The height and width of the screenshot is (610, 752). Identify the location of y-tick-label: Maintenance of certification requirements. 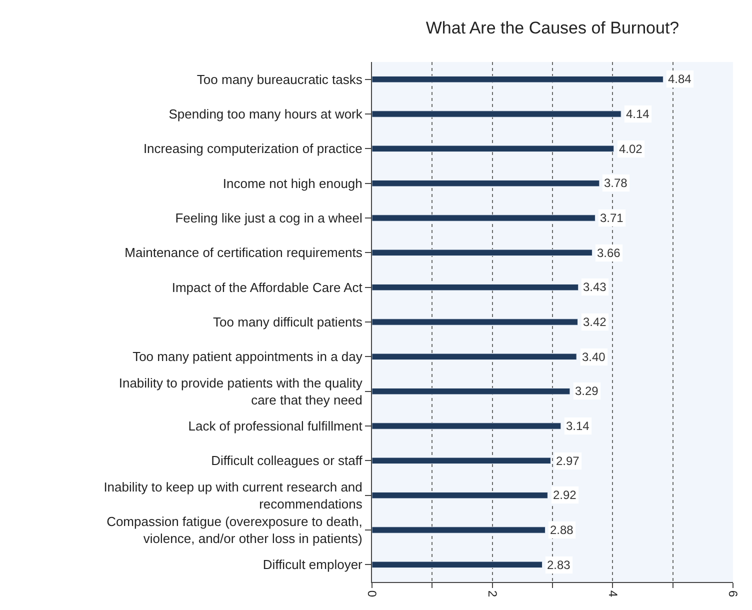
(243, 252).